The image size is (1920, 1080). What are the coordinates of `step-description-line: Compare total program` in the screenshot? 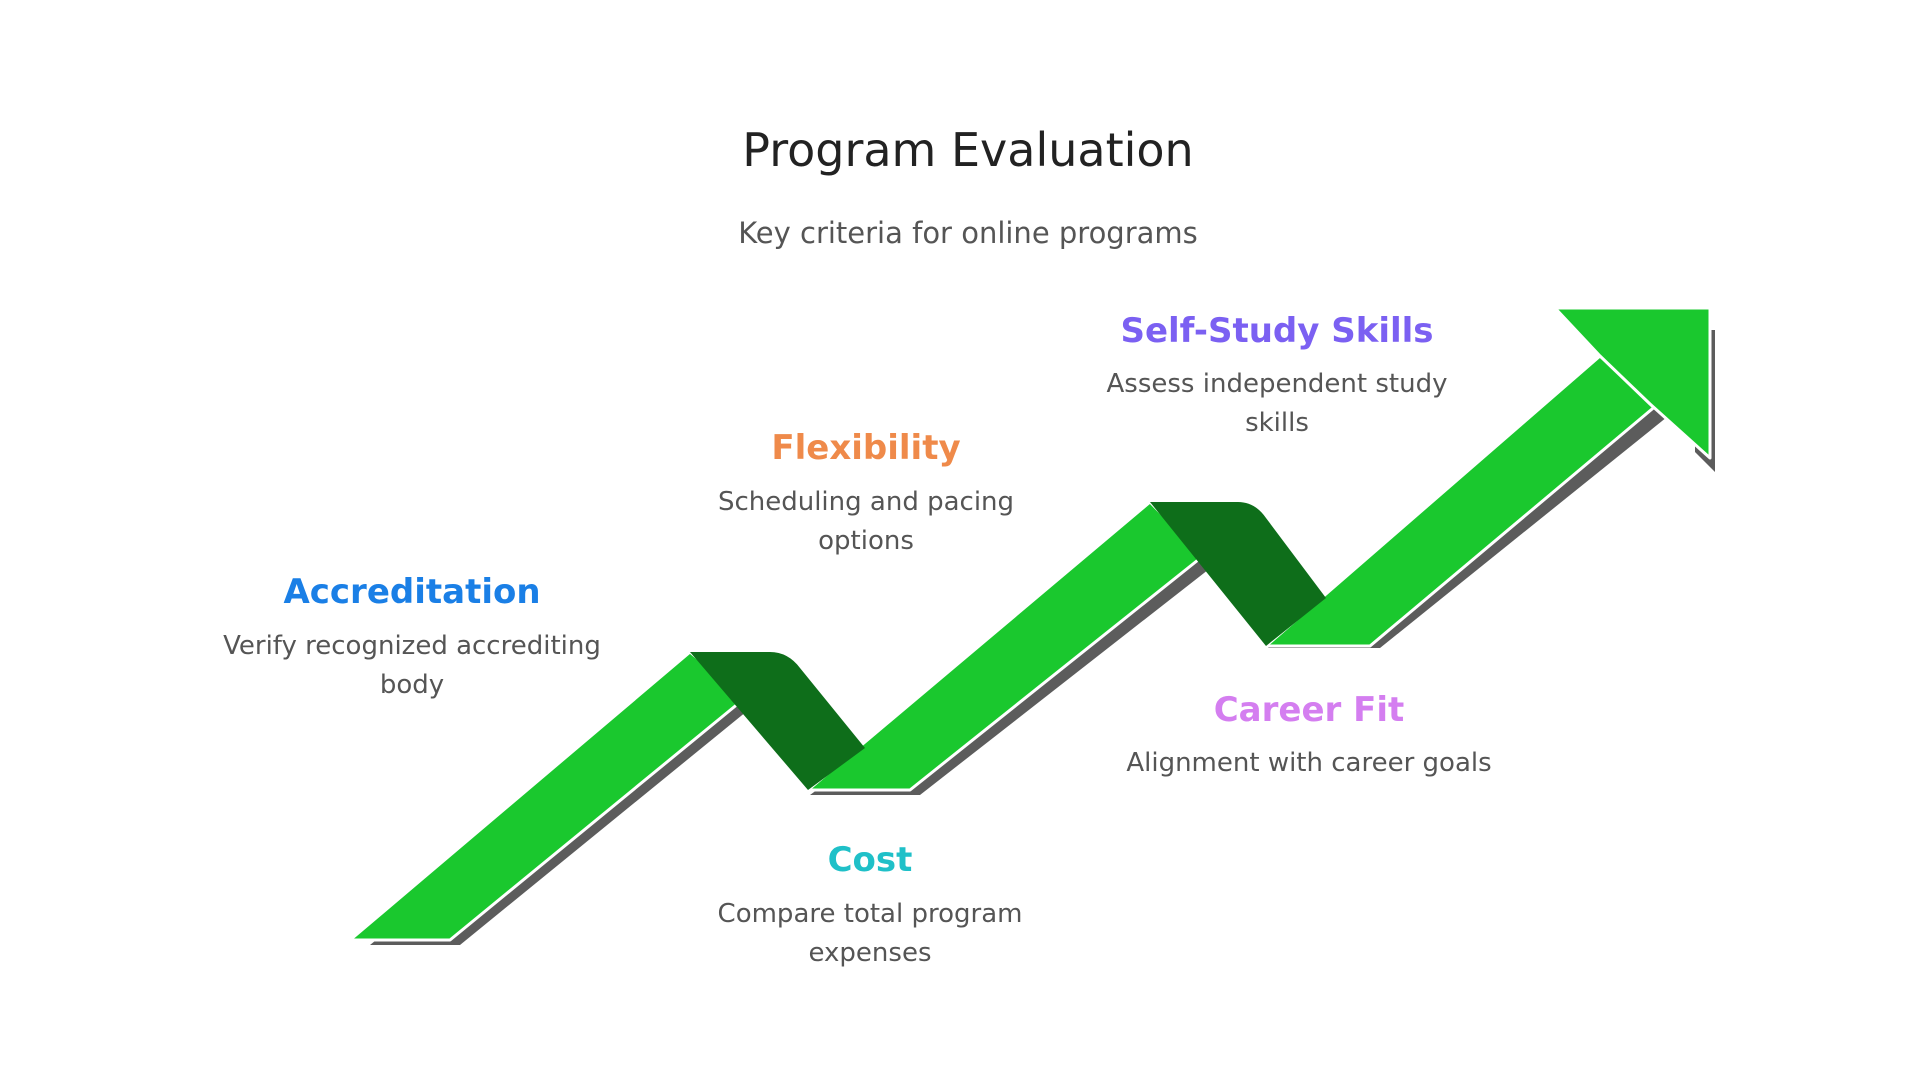 It's located at (870, 914).